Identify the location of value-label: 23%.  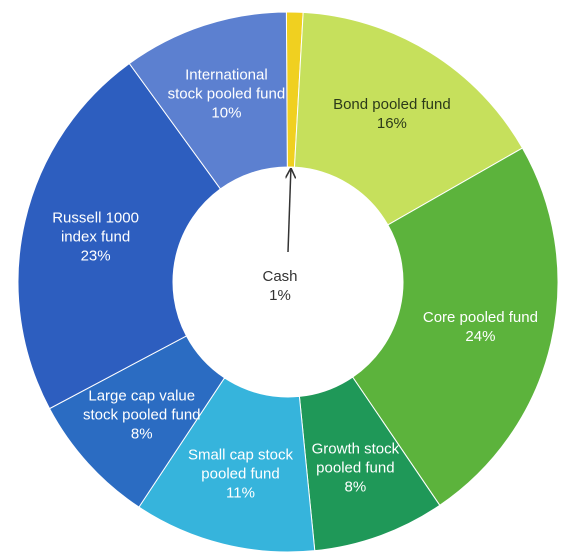
(95, 256).